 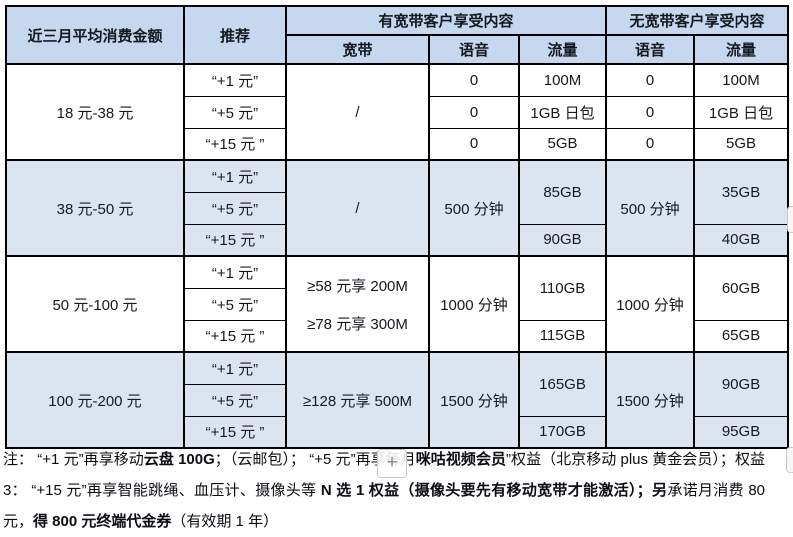 What do you see at coordinates (562, 384) in the screenshot?
I see `cell-data-with-bb: 165GB` at bounding box center [562, 384].